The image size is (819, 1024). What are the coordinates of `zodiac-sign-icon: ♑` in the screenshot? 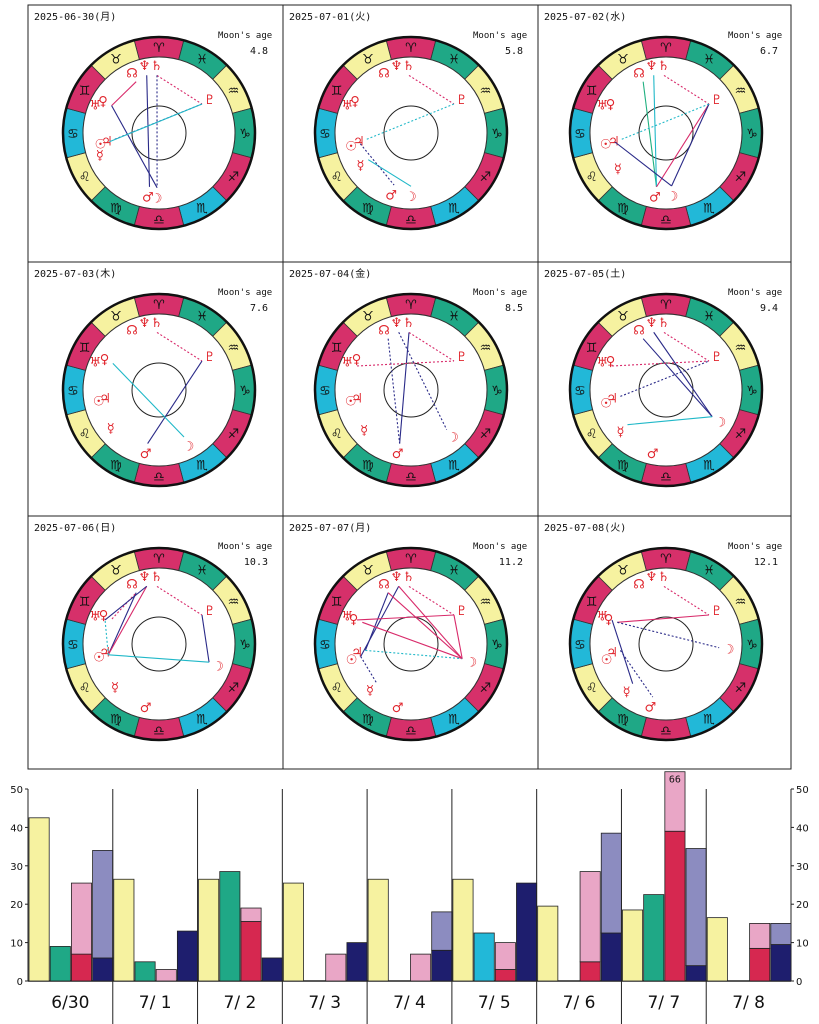 It's located at (497, 134).